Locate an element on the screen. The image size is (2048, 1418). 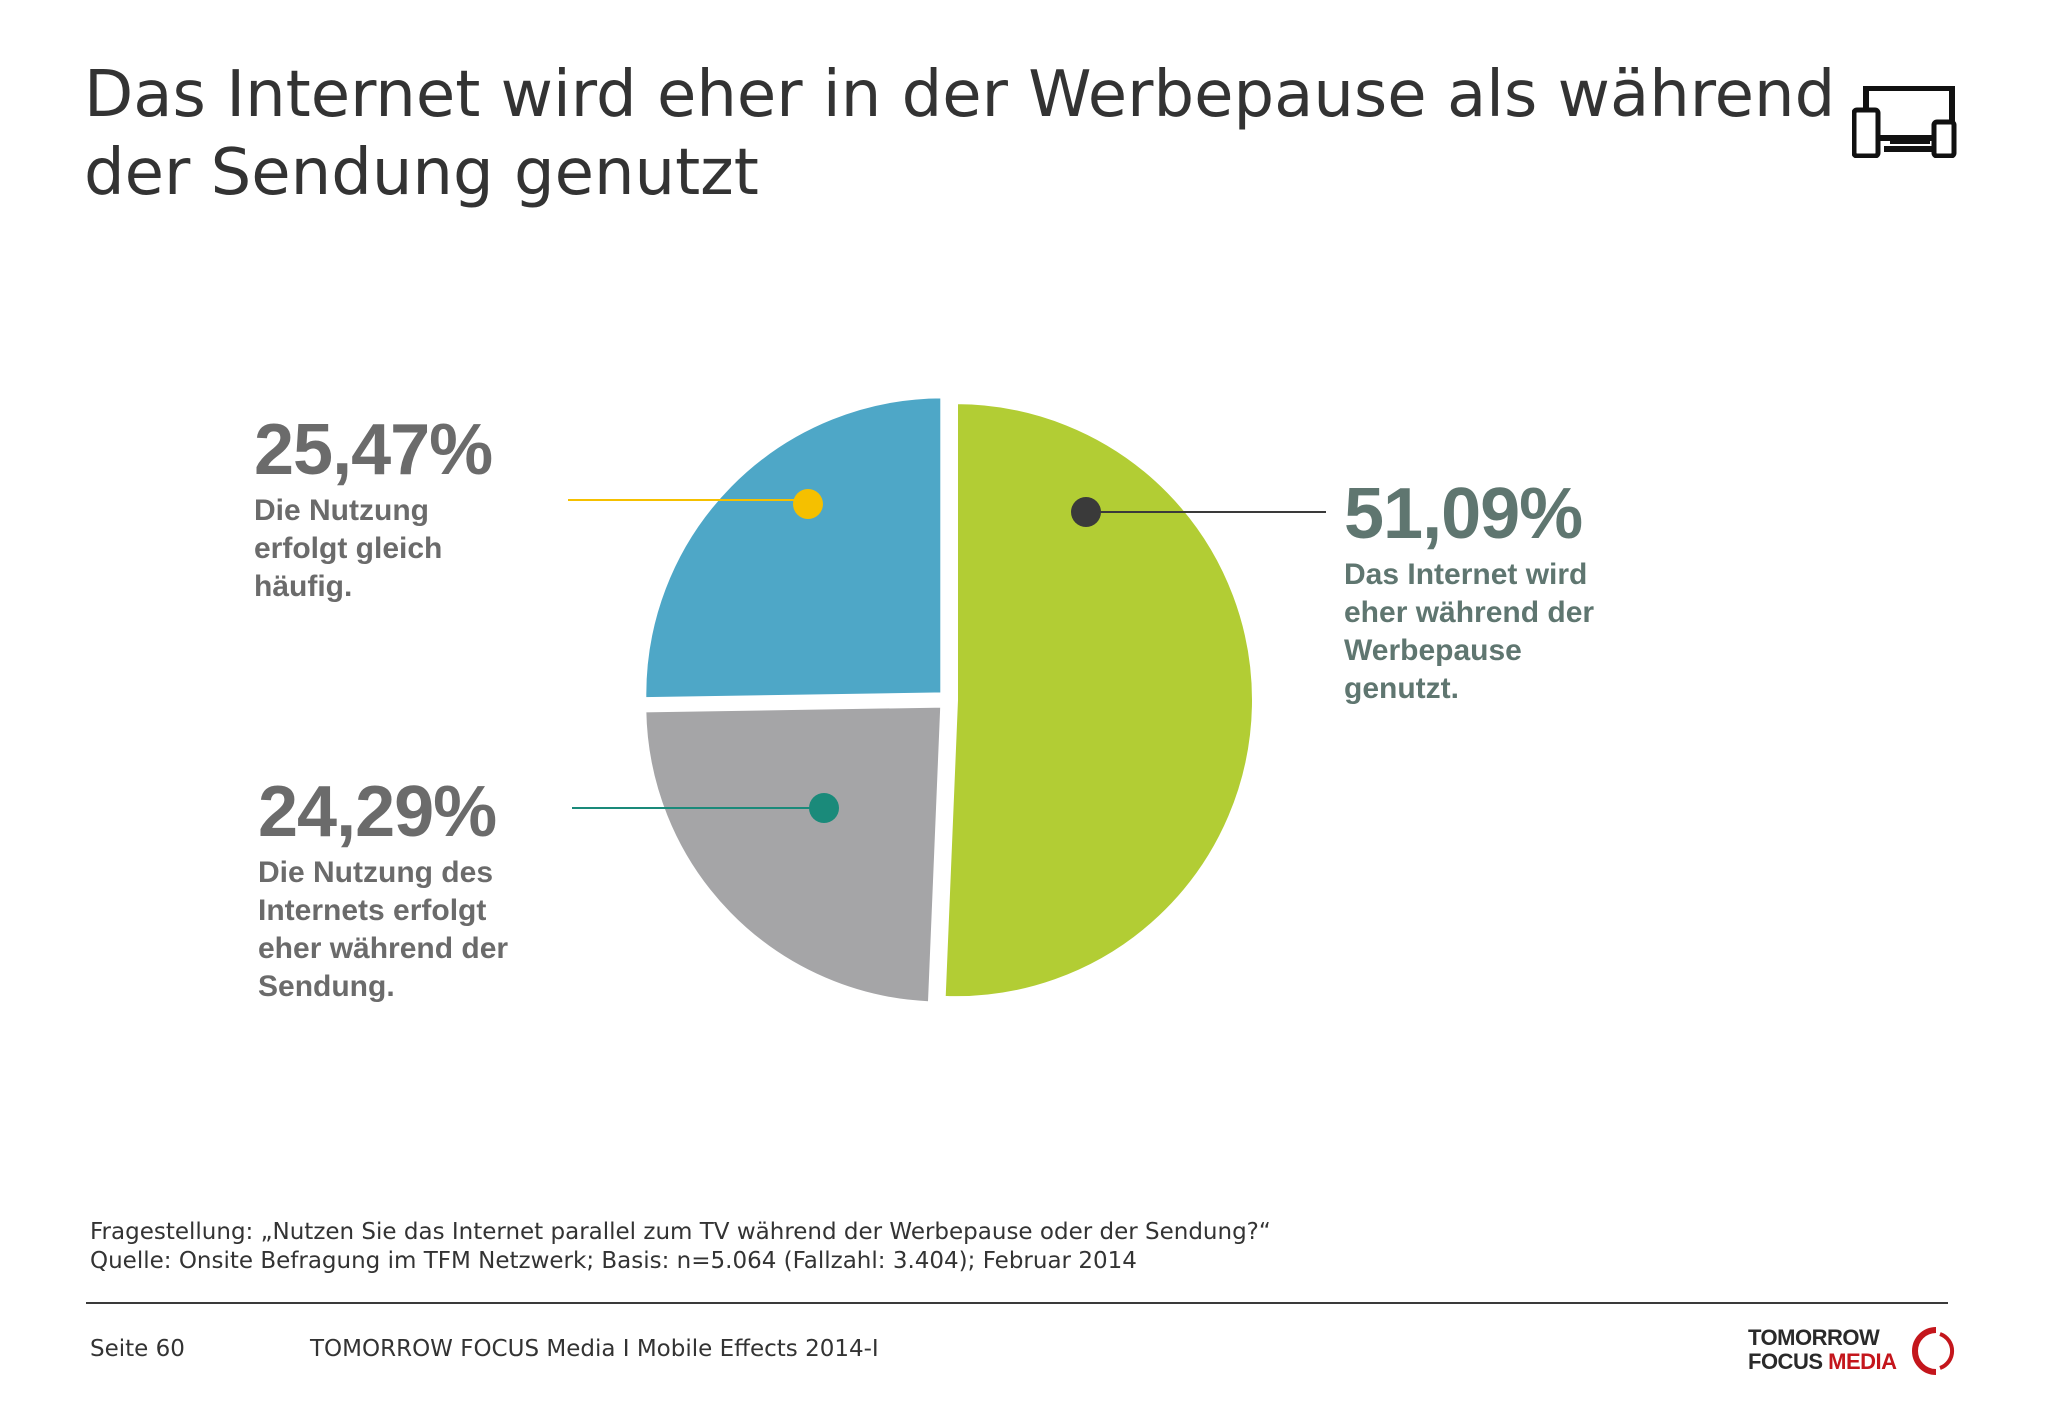
devices-icon is located at coordinates (1904, 122).